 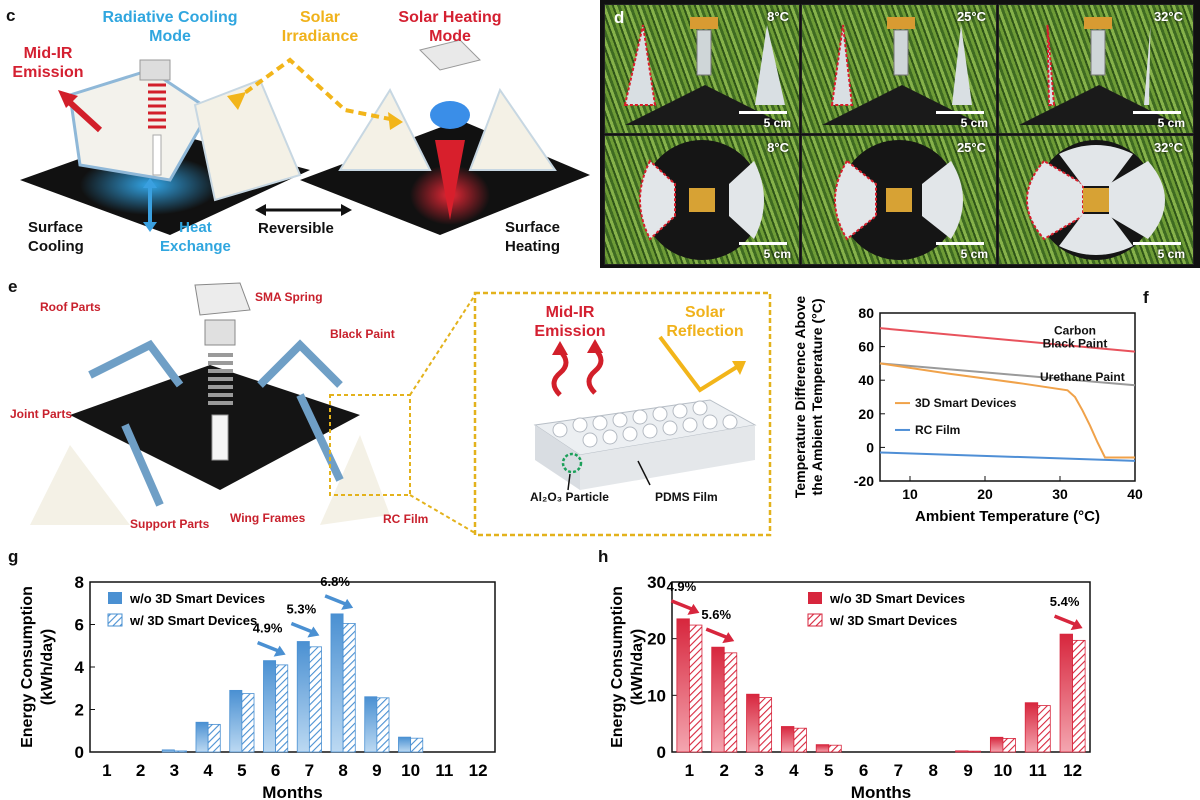 What do you see at coordinates (778, 147) in the screenshot?
I see `photo-temperature: 8°C` at bounding box center [778, 147].